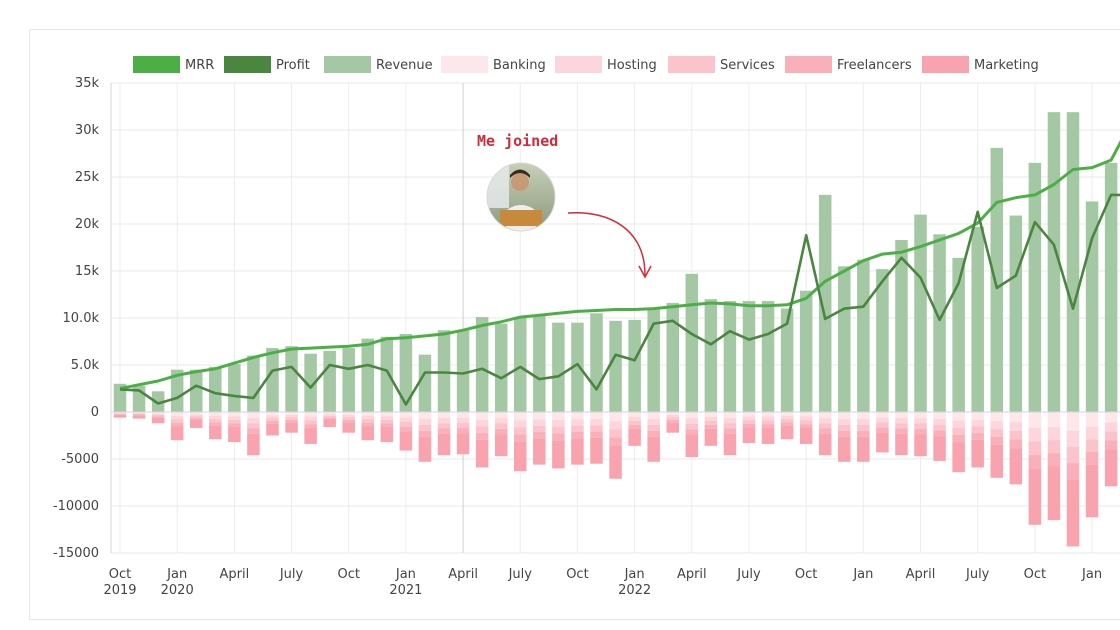 The image size is (1120, 630). I want to click on avatar-ring, so click(521, 197).